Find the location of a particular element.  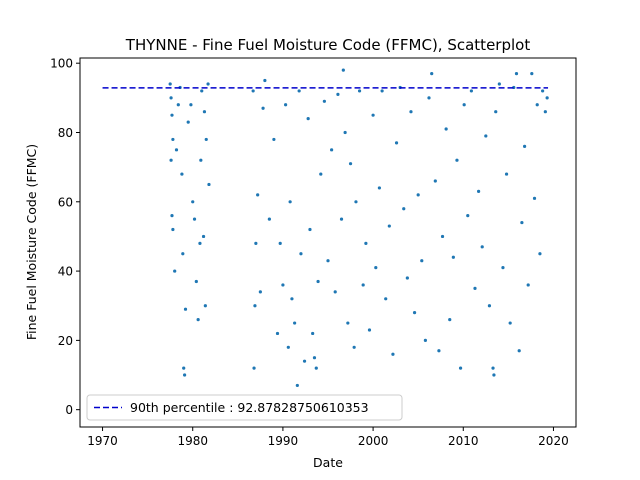

x-axis-label: Date is located at coordinates (328, 462).